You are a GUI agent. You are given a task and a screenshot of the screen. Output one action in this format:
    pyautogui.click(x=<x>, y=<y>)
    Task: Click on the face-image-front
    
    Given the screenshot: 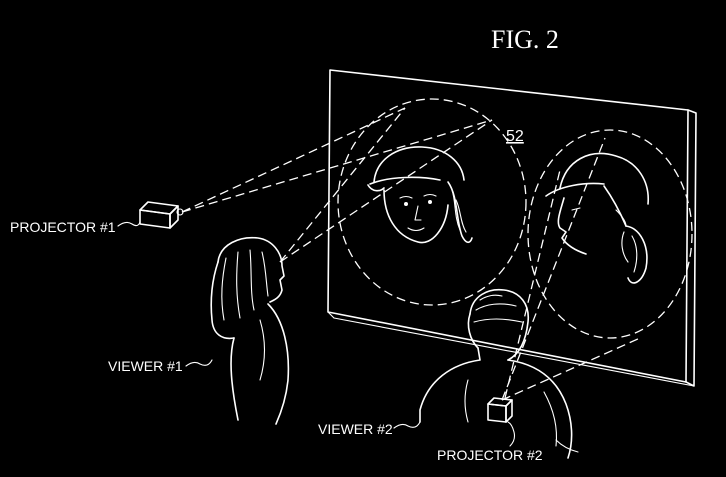 What is the action you would take?
    pyautogui.click(x=420, y=195)
    